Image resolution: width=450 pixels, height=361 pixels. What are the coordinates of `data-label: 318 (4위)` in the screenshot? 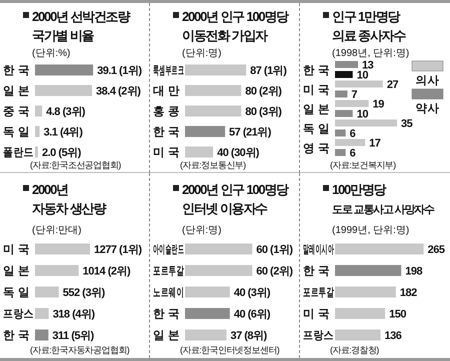 It's located at (74, 314).